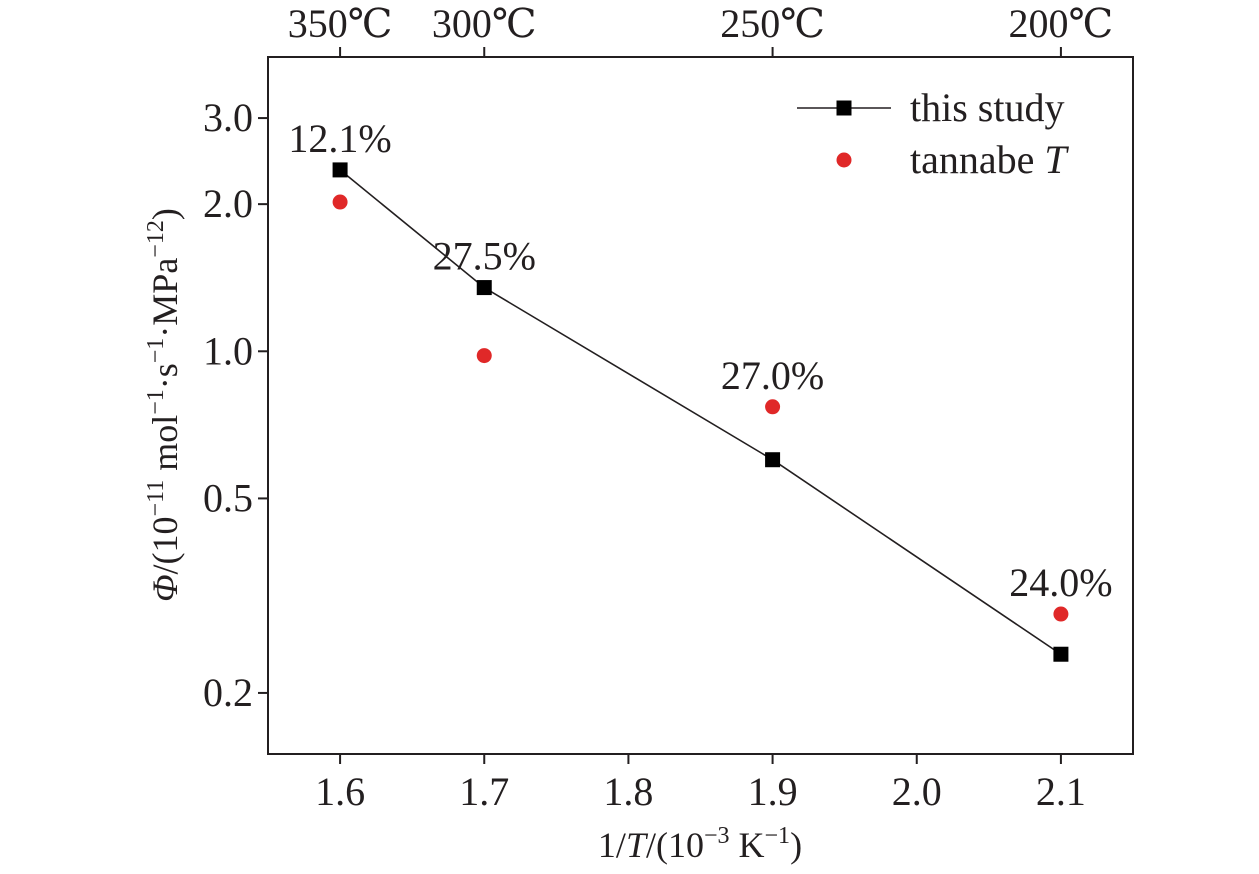  I want to click on y-axis-title: Φ/(10−11 mol−1·s−1·MPa−12), so click(164, 405).